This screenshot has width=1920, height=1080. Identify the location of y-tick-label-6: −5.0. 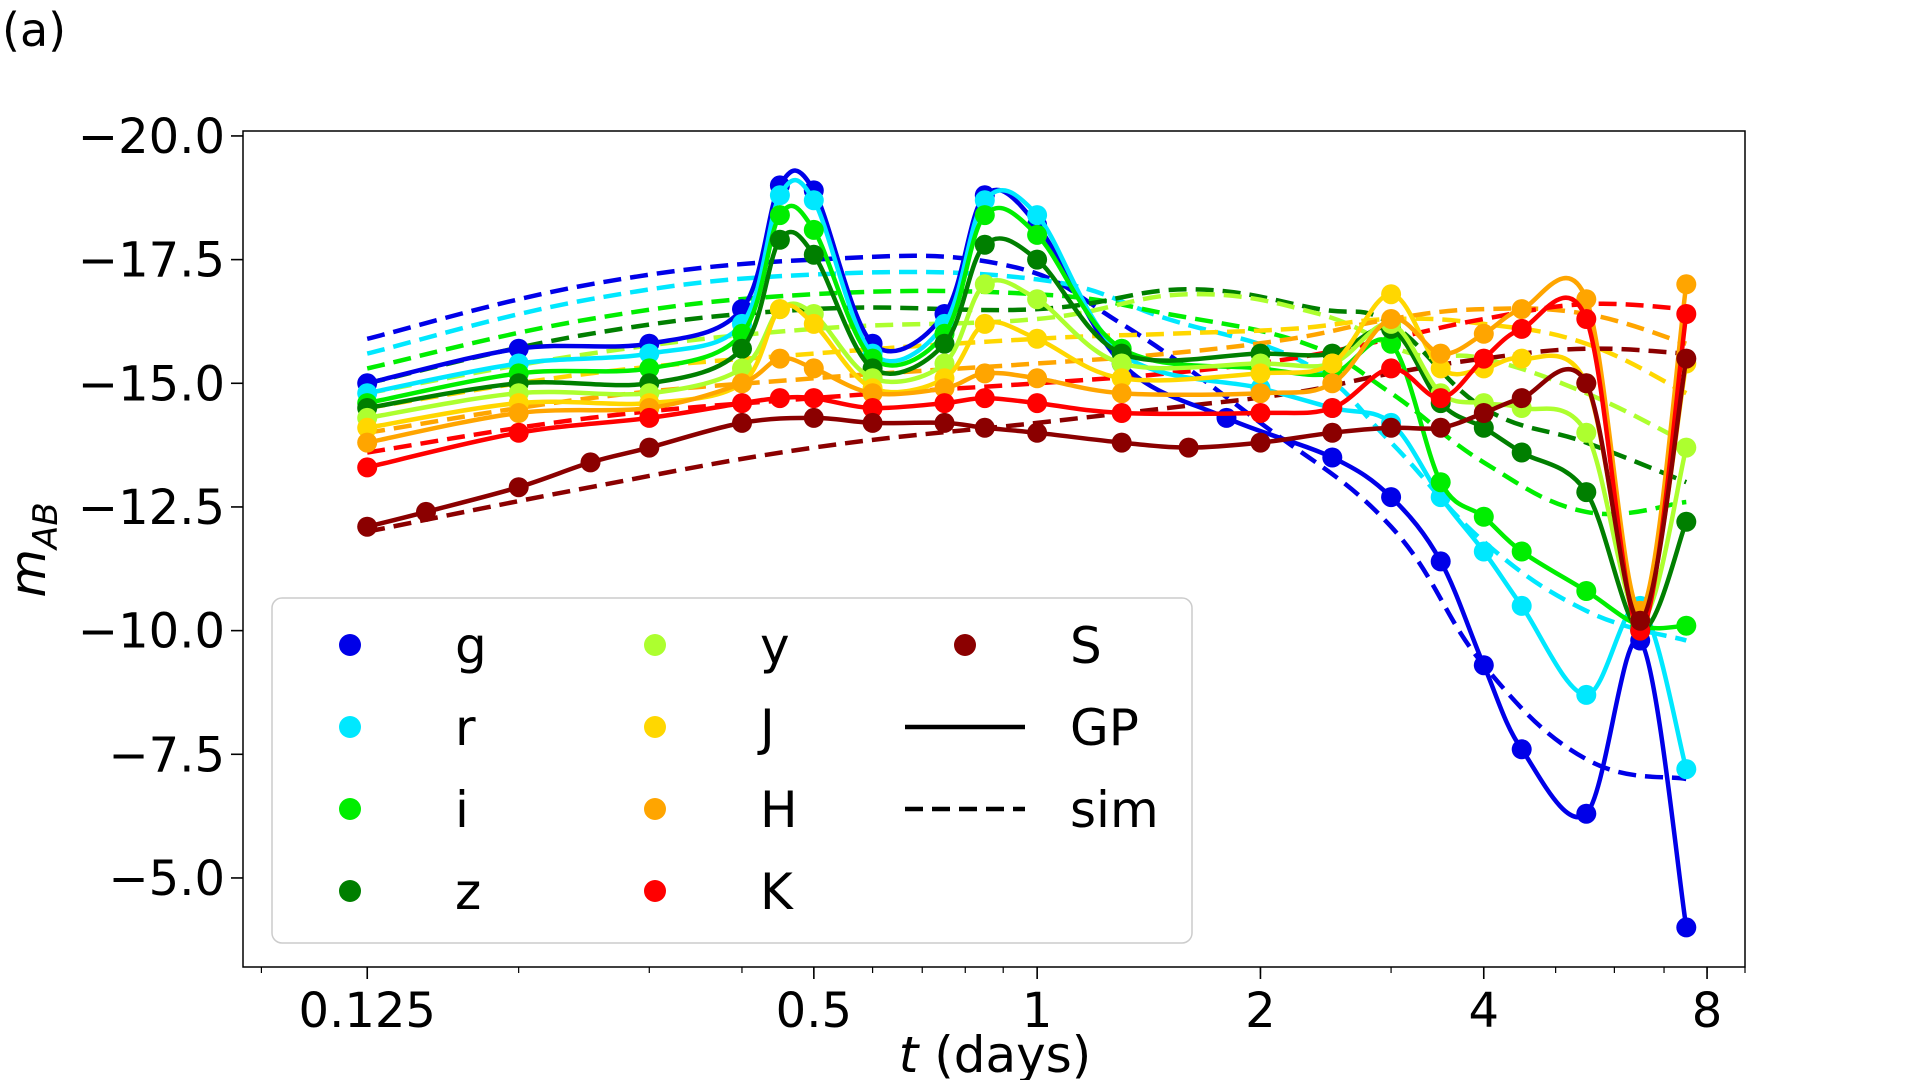
(166, 879).